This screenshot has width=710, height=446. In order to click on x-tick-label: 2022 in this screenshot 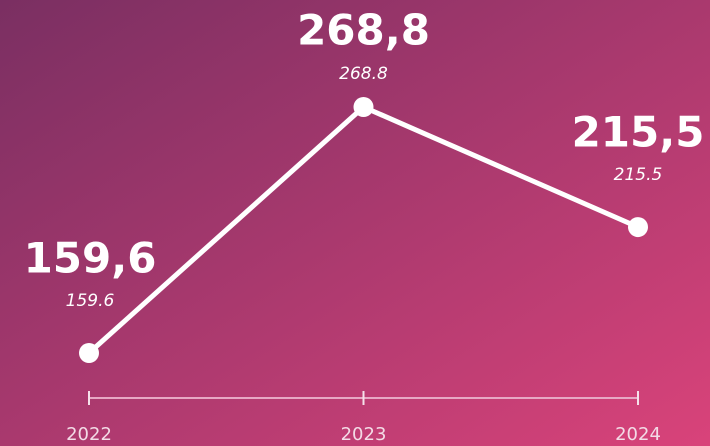, I will do `click(89, 434)`.